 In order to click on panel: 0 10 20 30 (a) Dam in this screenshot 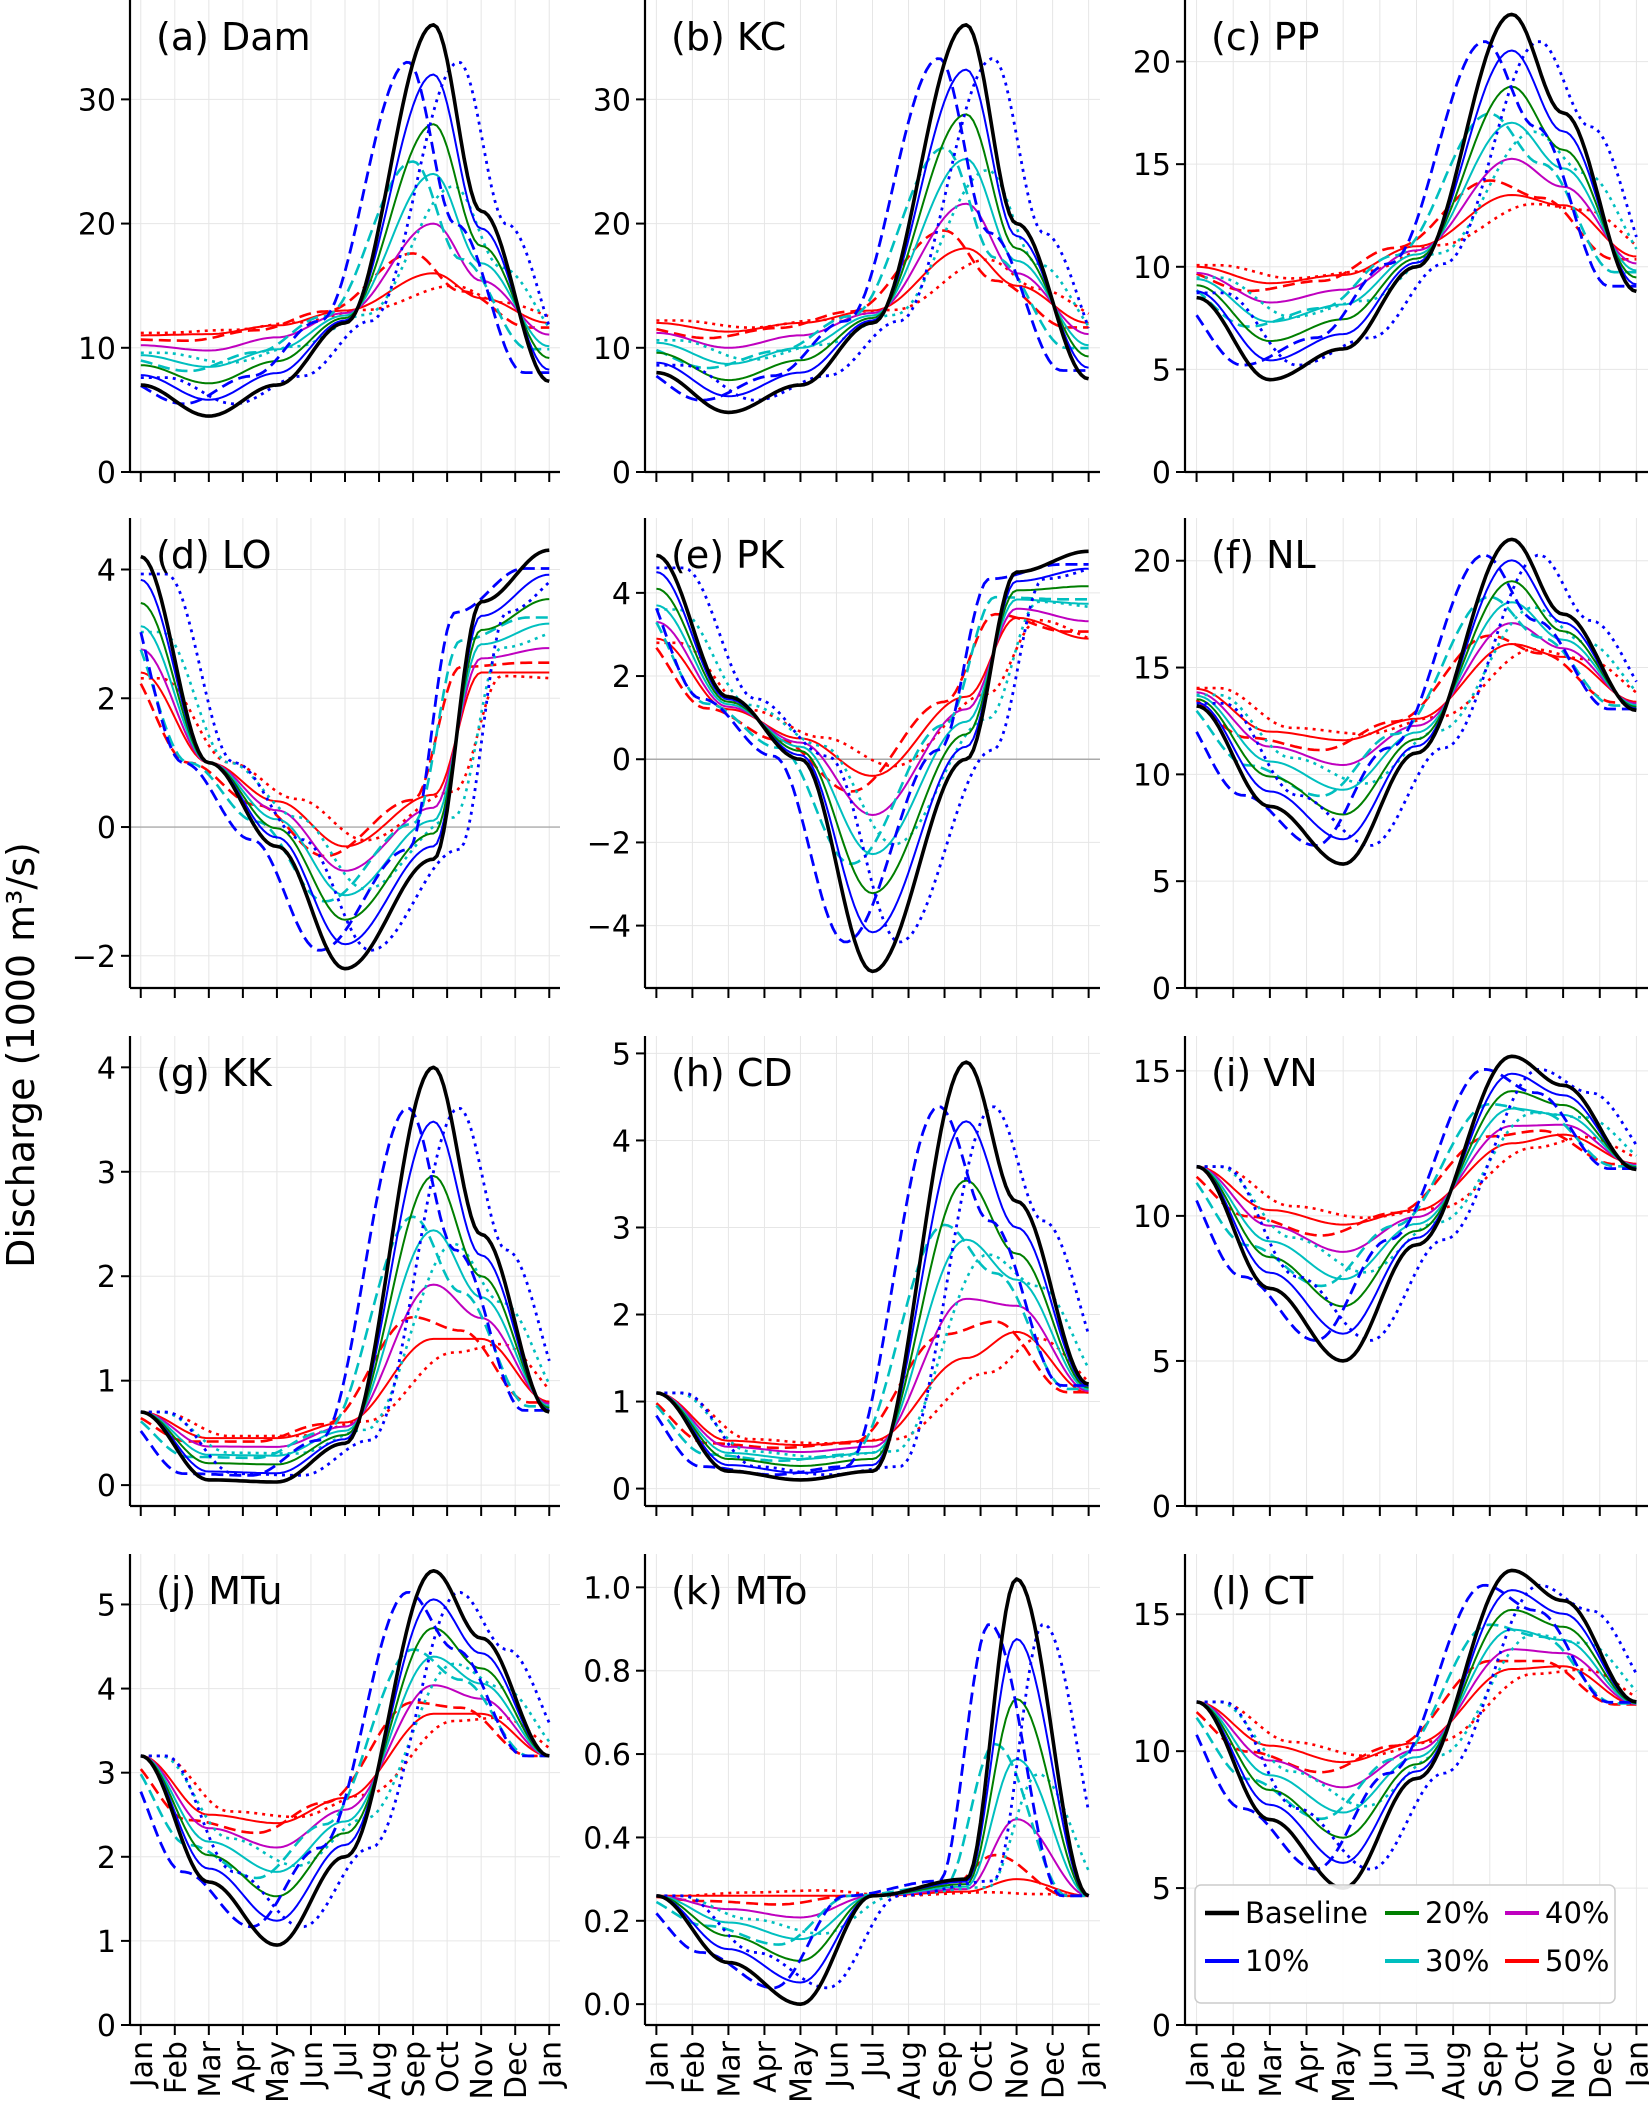, I will do `click(319, 245)`.